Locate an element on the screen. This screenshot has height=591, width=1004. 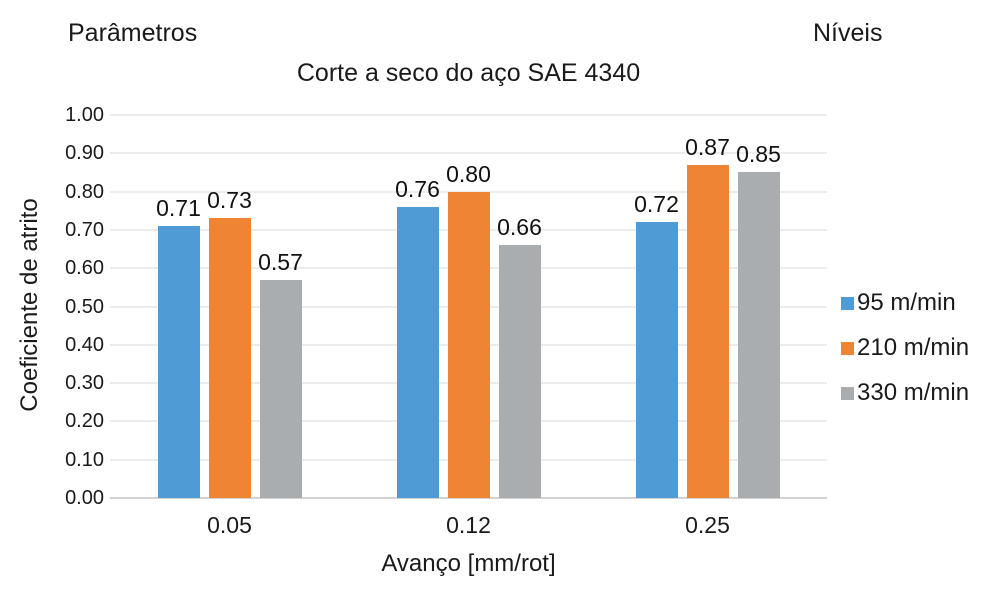
legend-label: 210 m/min is located at coordinates (913, 347).